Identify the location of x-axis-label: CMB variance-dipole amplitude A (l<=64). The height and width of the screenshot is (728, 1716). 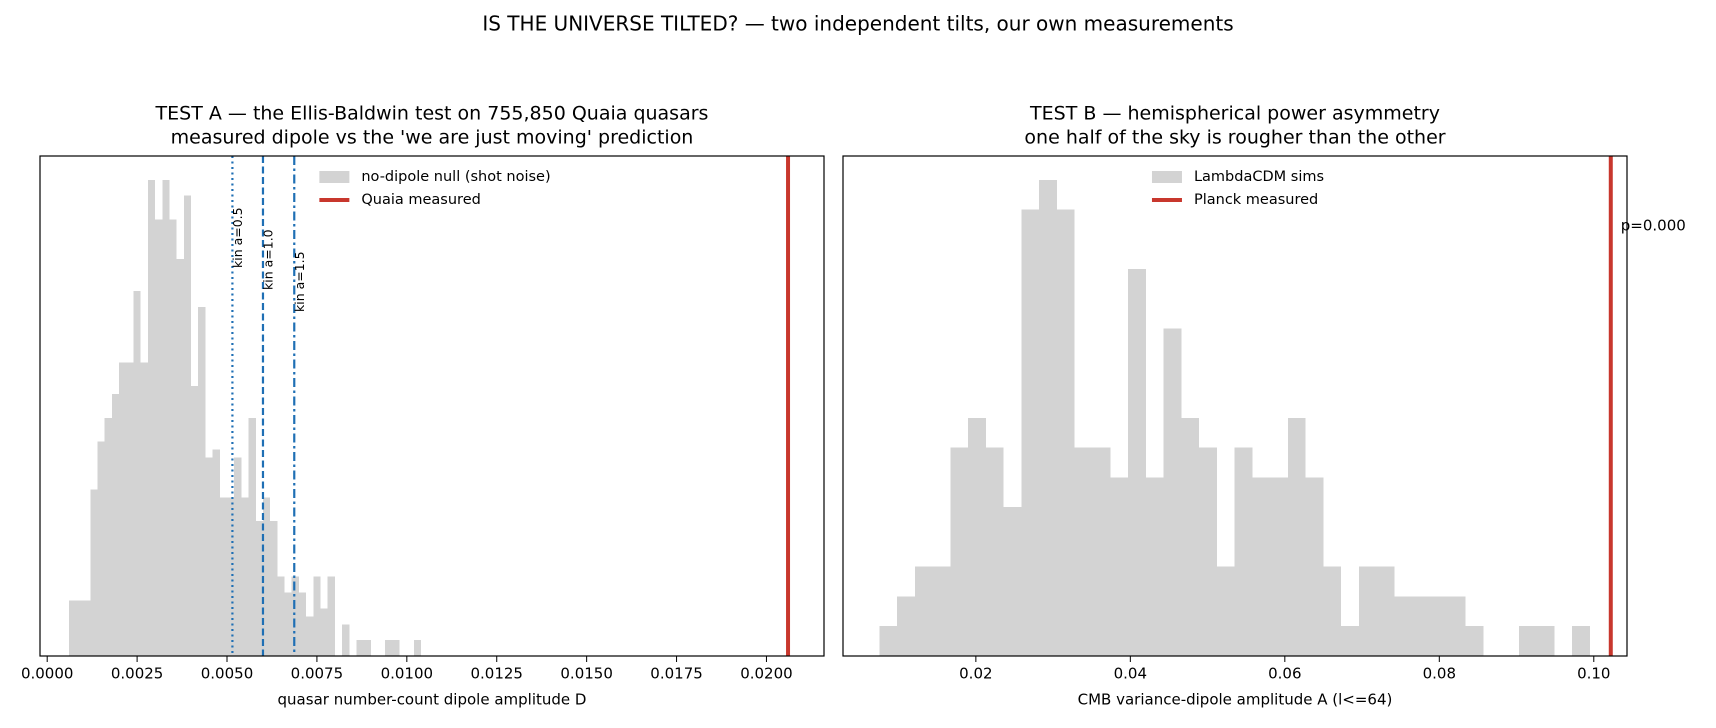
(1235, 700).